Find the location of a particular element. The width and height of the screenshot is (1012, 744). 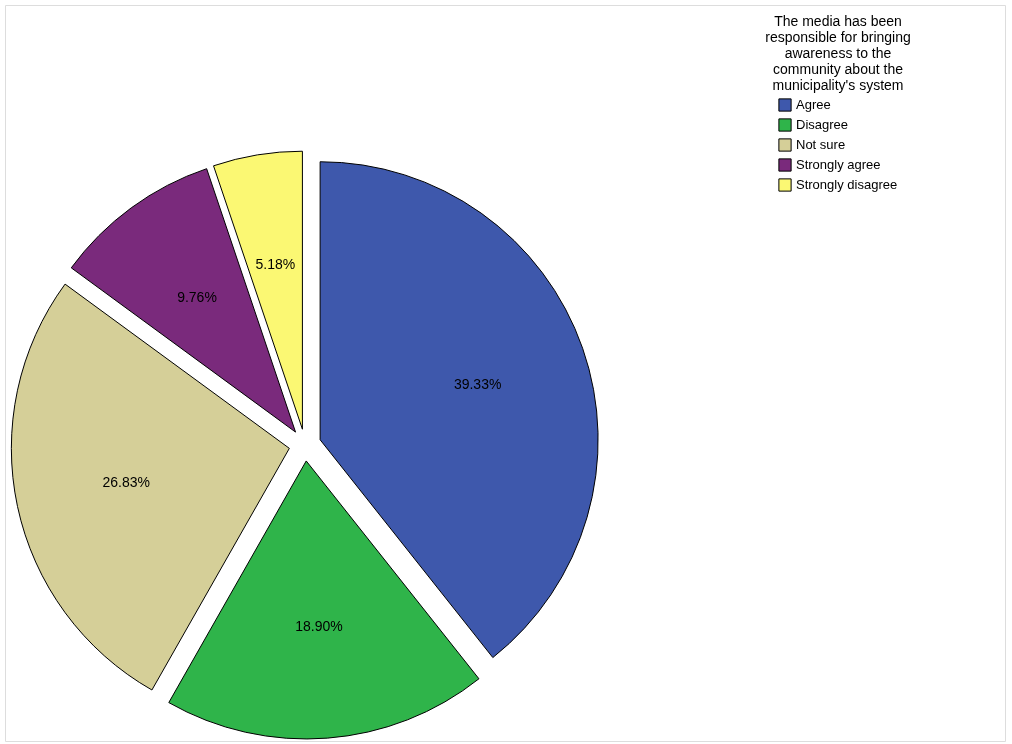

data-label: 18.90% is located at coordinates (319, 626).